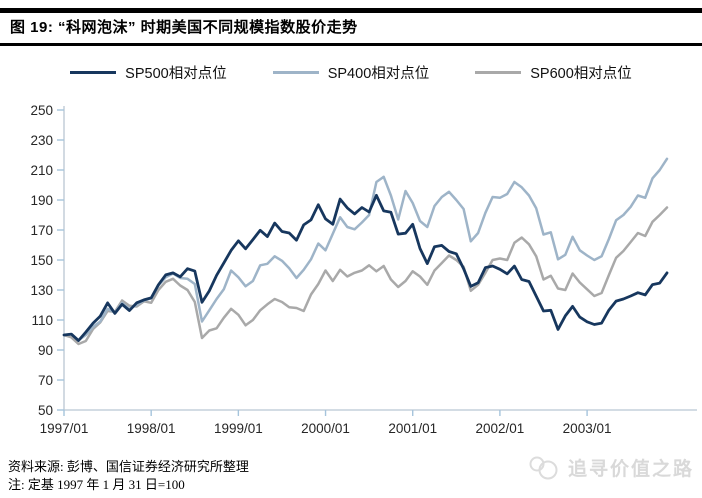 The image size is (702, 498). I want to click on x-axis-tick-label: 2003/01, so click(587, 428).